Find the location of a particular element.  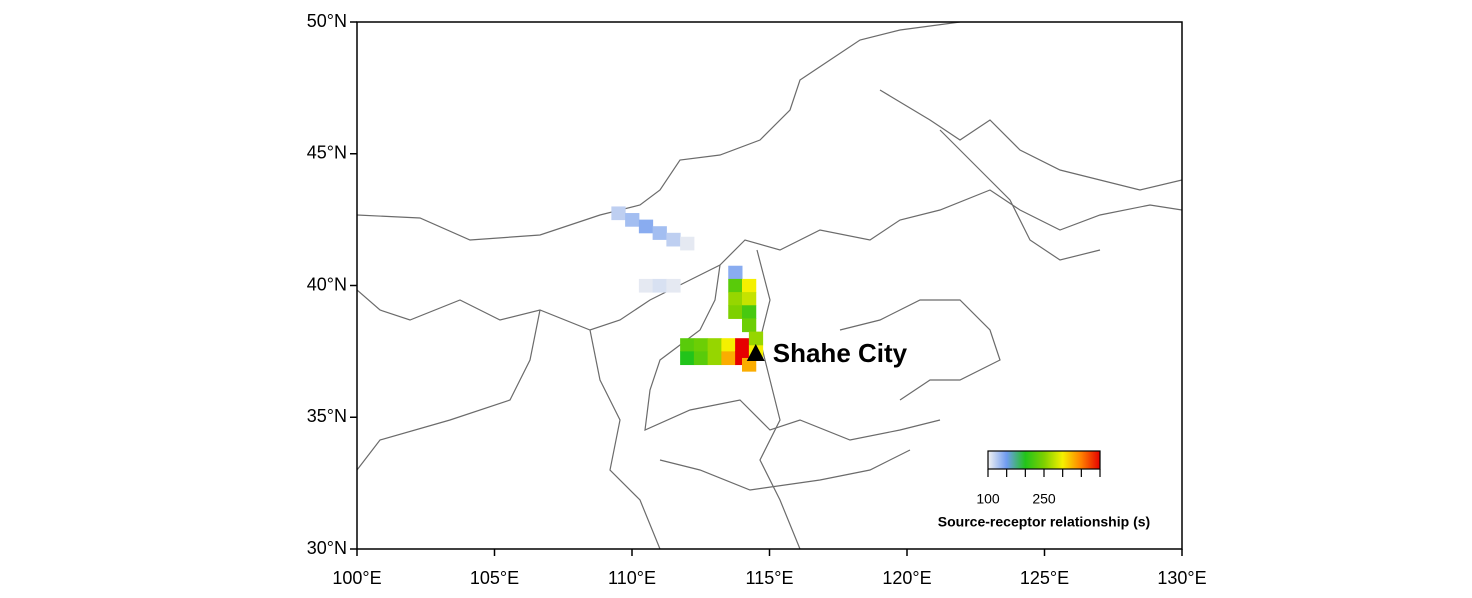

x-tick-label: 105°E is located at coordinates (494, 578).